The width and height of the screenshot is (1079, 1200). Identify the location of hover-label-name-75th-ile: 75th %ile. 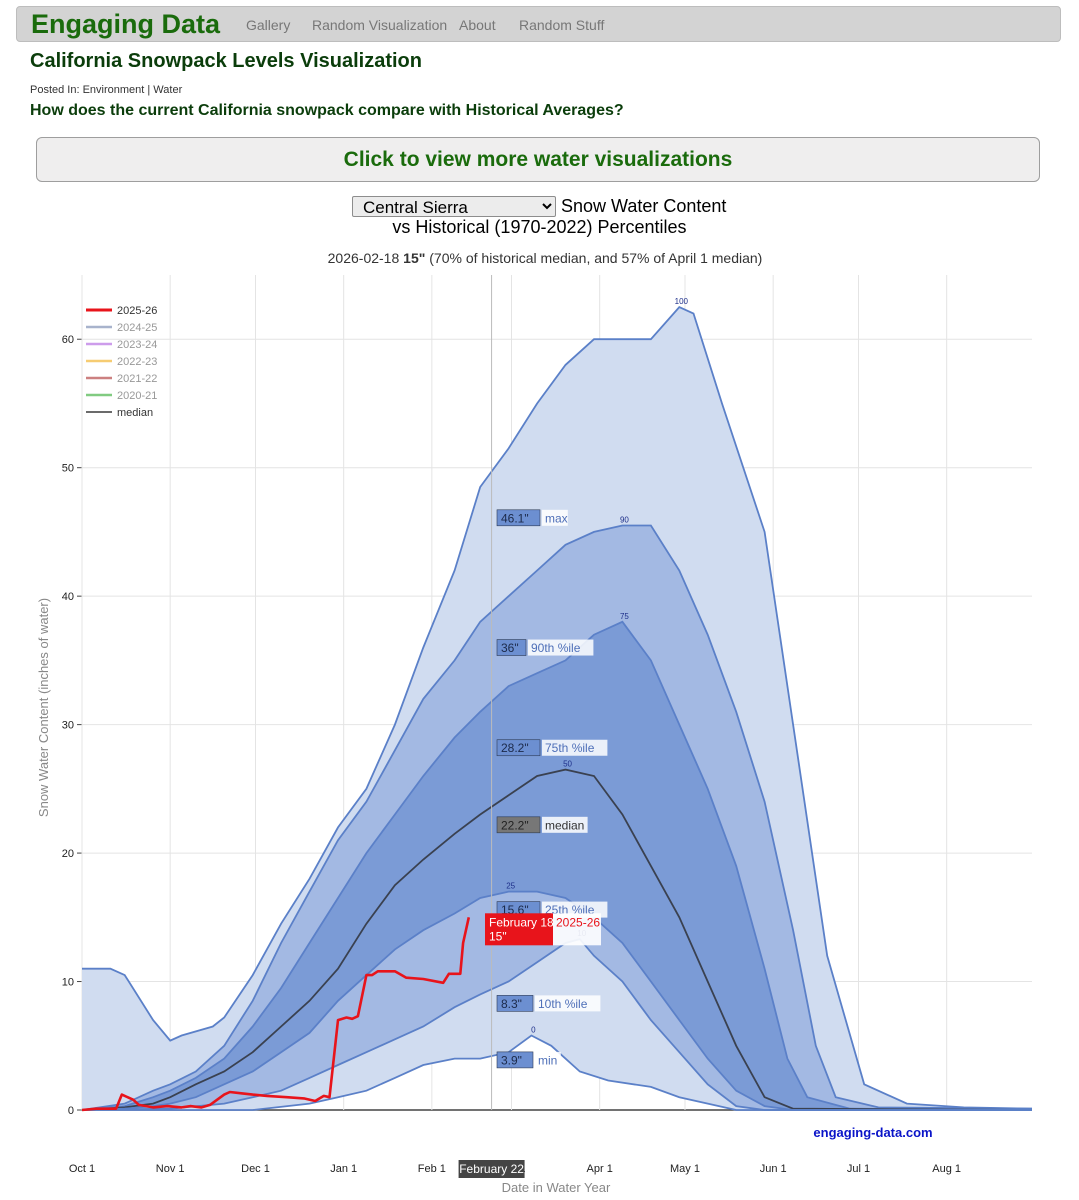
(570, 748).